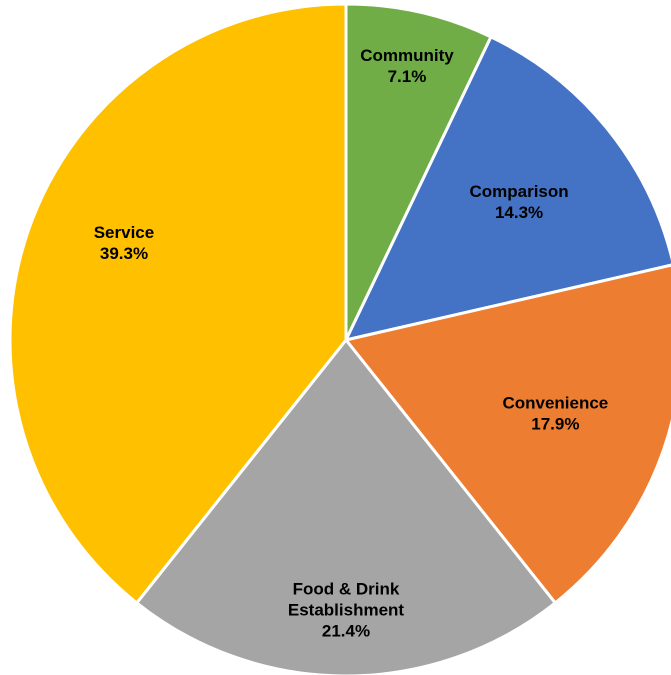  I want to click on pie-category-label: Comparison, so click(518, 191).